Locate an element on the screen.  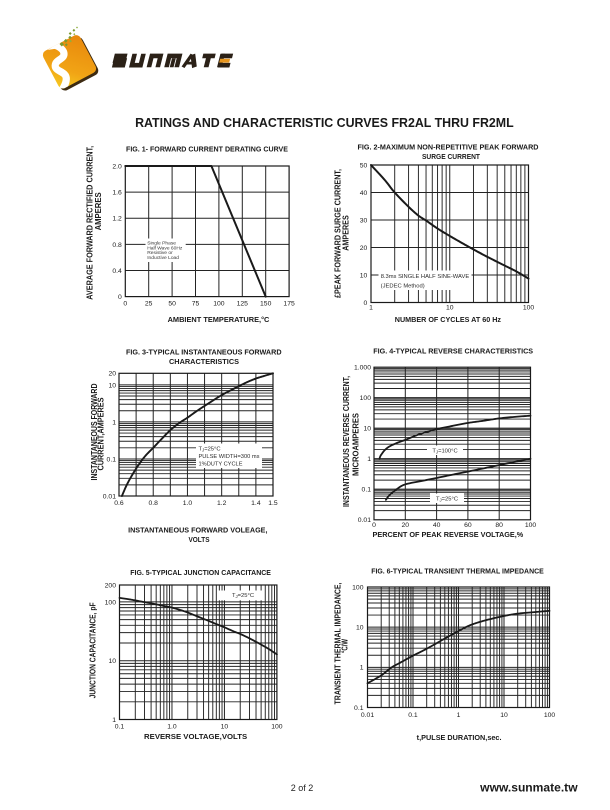
svg-text: Inductive Load is located at coordinates (163, 258).